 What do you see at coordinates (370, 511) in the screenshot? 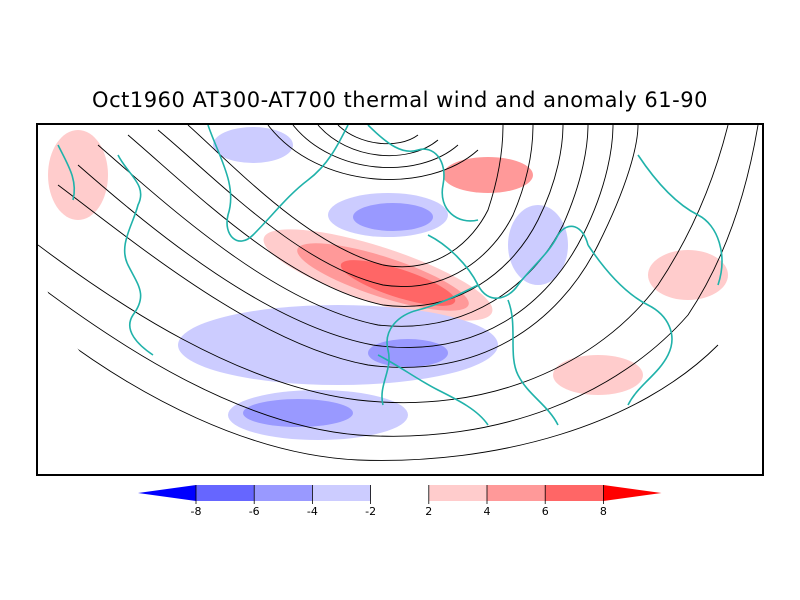
I see `colorbar-tick-label: -2` at bounding box center [370, 511].